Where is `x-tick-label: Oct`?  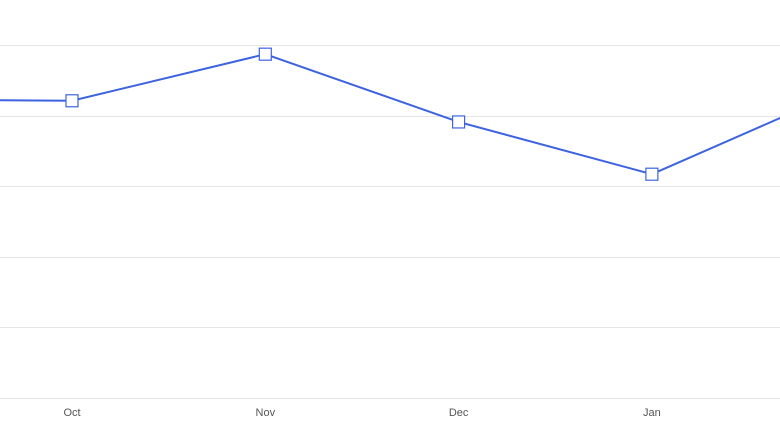
x-tick-label: Oct is located at coordinates (71, 413).